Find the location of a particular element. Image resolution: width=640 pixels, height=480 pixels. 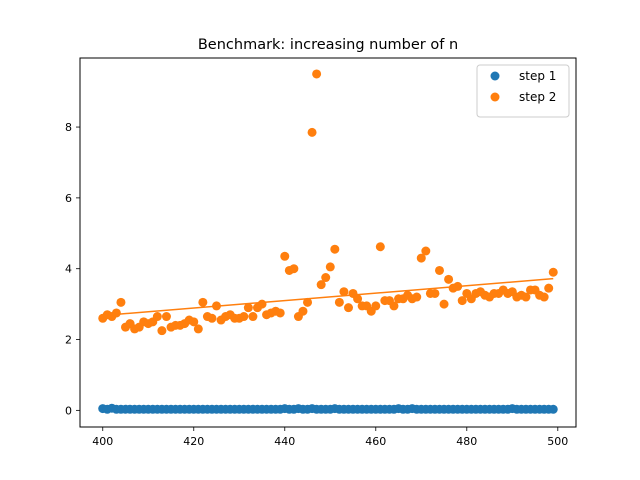

step-1-point is located at coordinates (553, 409).